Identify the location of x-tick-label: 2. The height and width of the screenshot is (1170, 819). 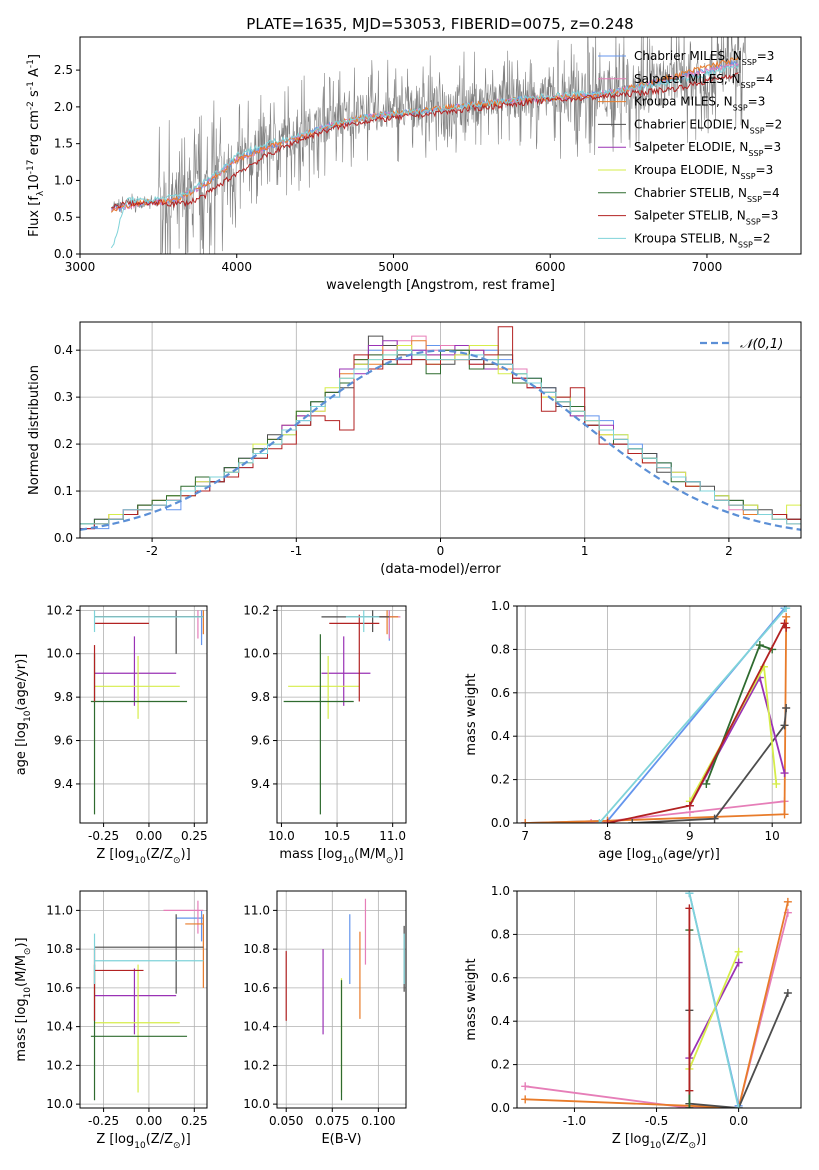
(729, 551).